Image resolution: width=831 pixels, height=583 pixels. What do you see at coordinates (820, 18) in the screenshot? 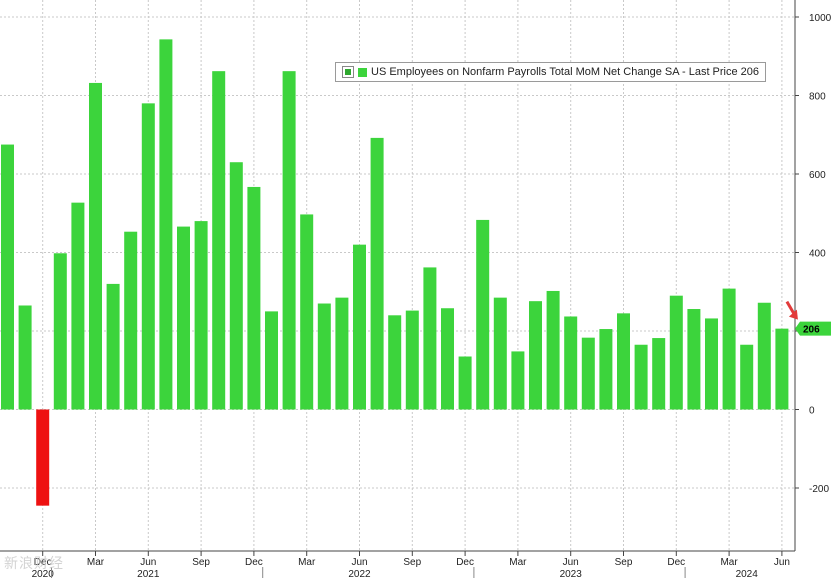
I see `y-tick-label: 1000` at bounding box center [820, 18].